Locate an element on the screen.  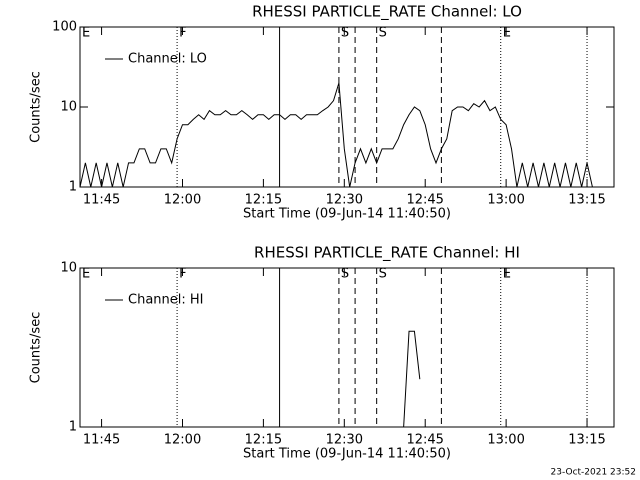
legend-label: Channel: LO is located at coordinates (167, 59).